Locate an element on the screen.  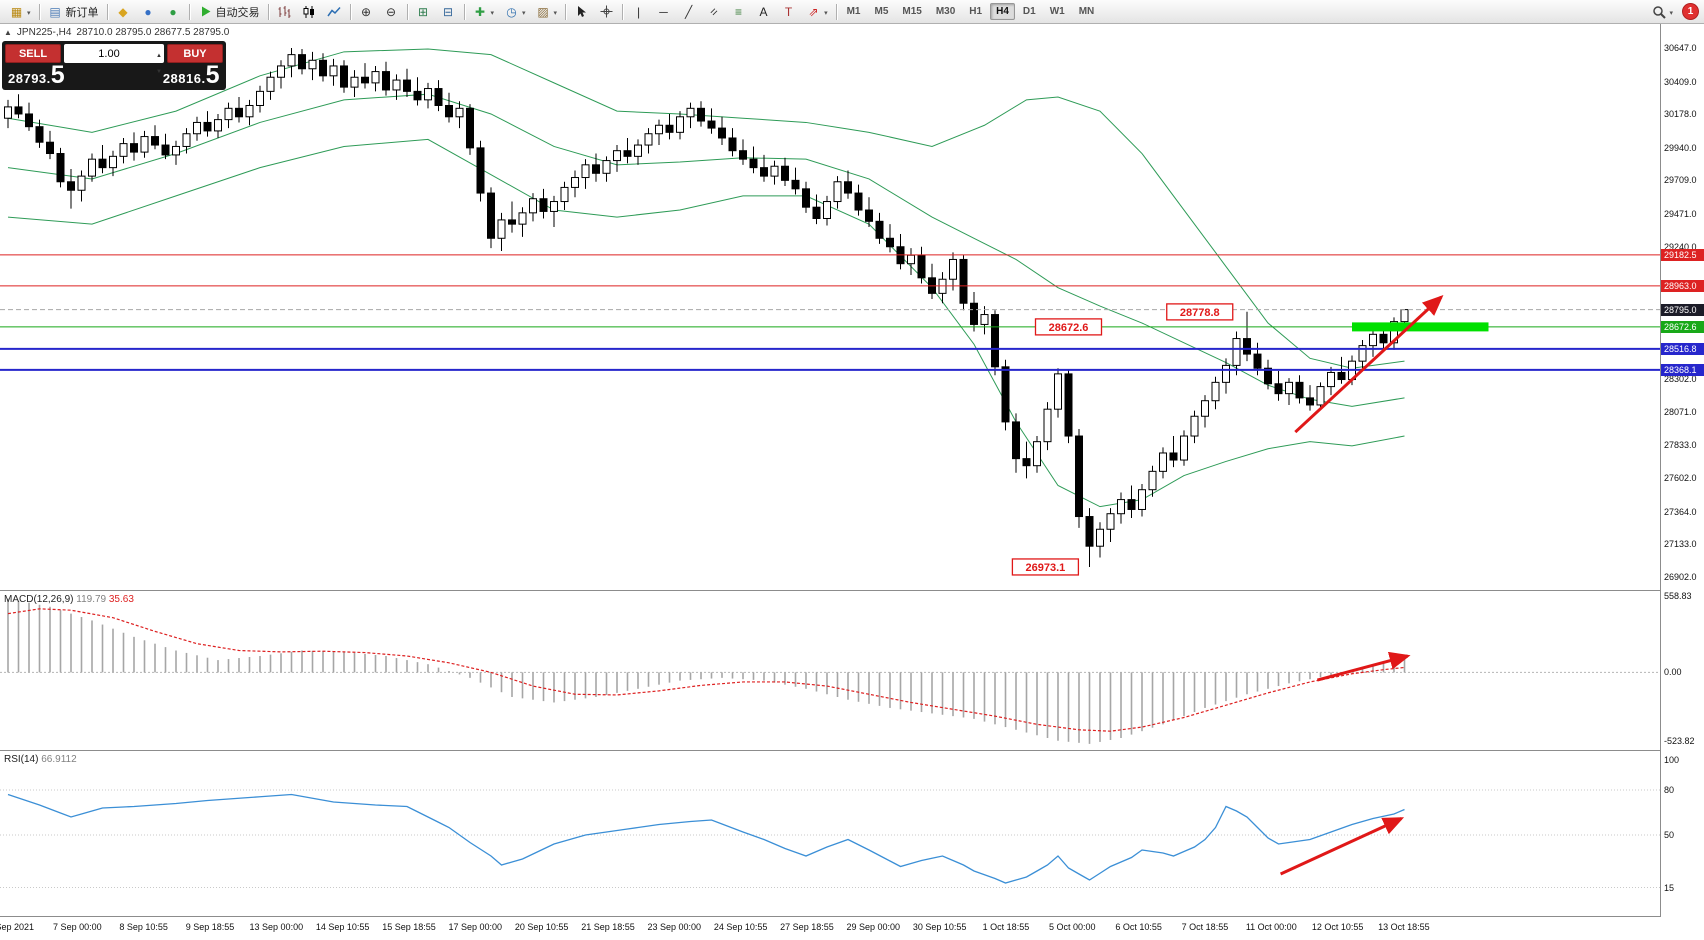
autotrading-button: 自动交易 is located at coordinates (229, 12).